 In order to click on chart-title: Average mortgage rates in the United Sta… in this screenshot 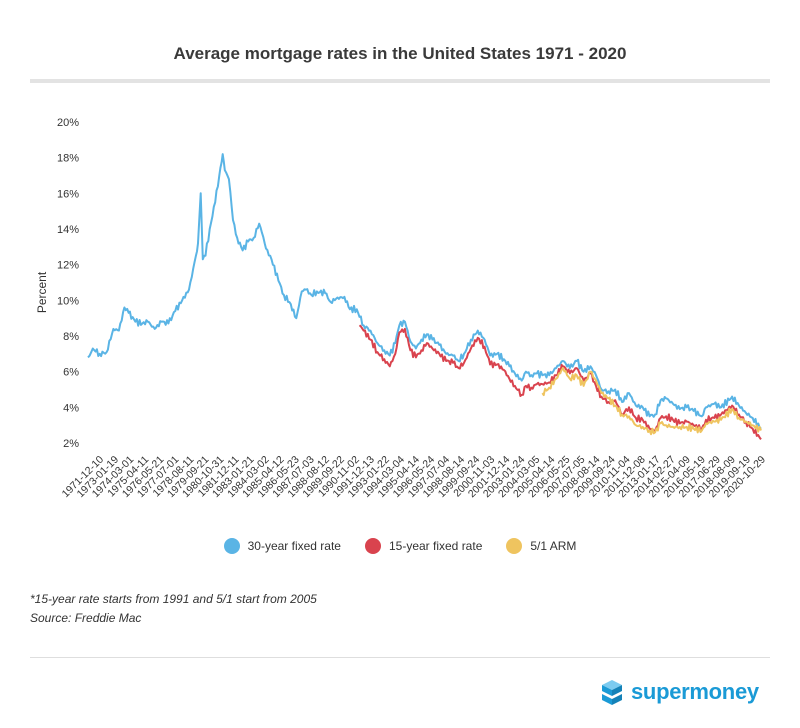, I will do `click(400, 53)`.